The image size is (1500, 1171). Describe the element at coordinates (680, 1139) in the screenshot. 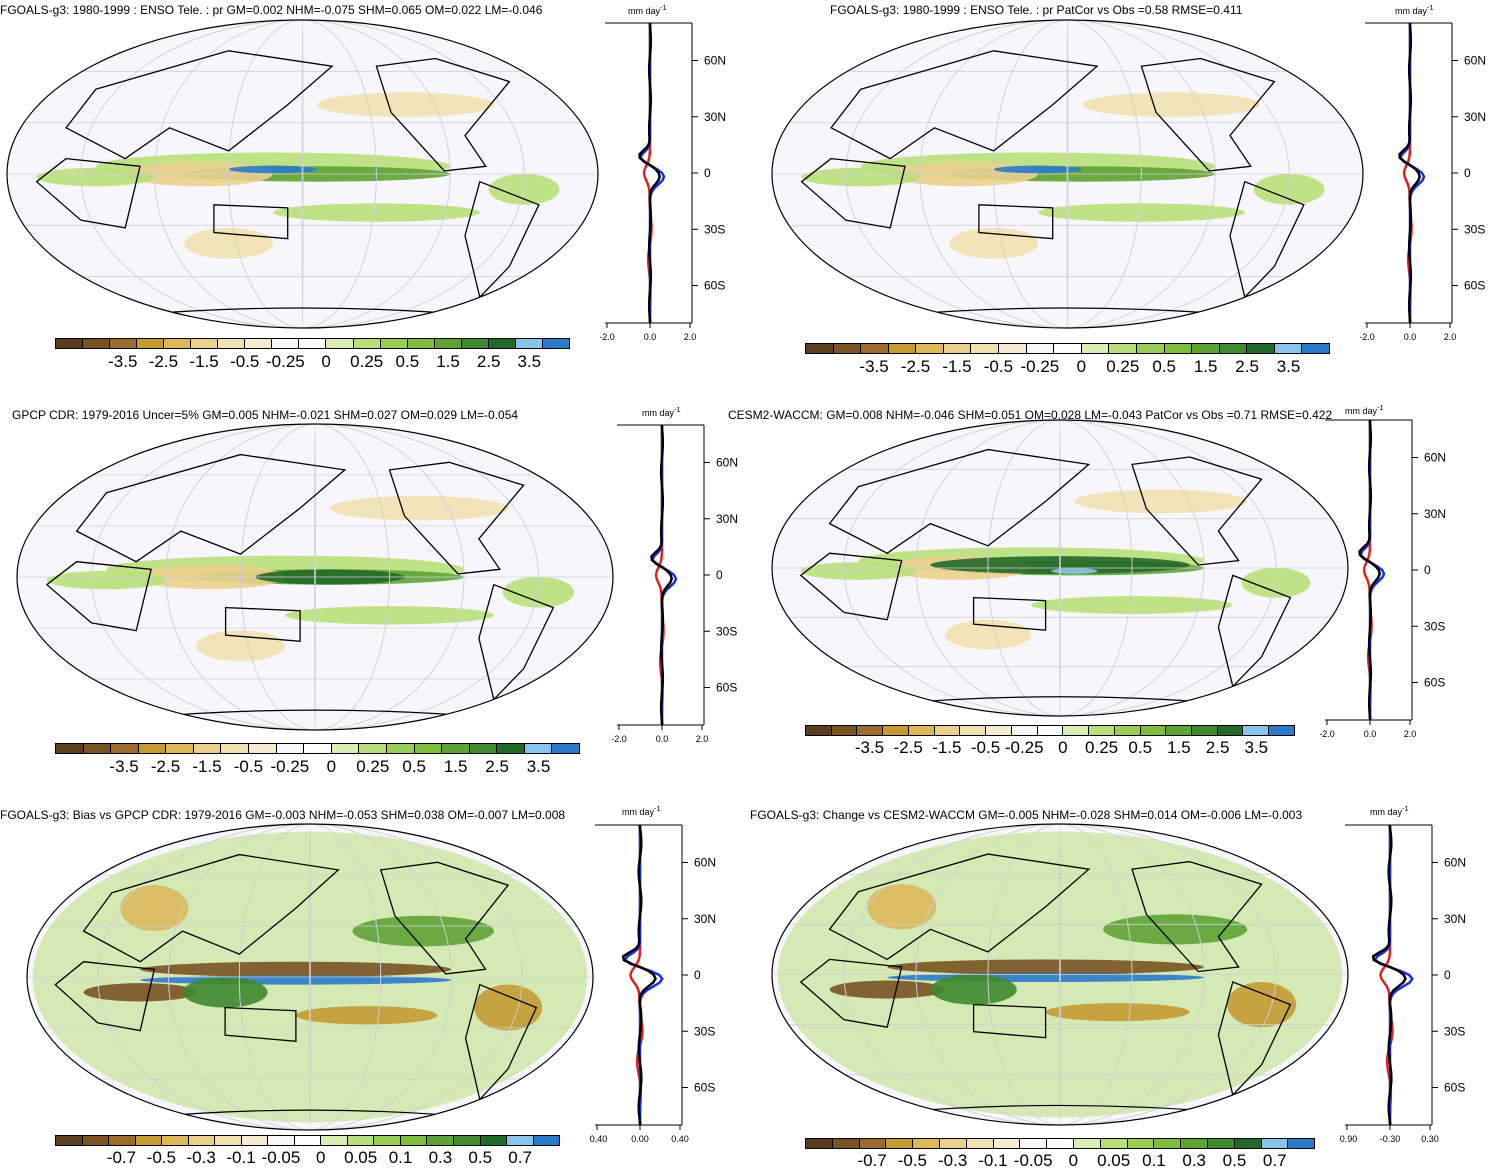

I see `x-tick-label: 0.40` at that location.